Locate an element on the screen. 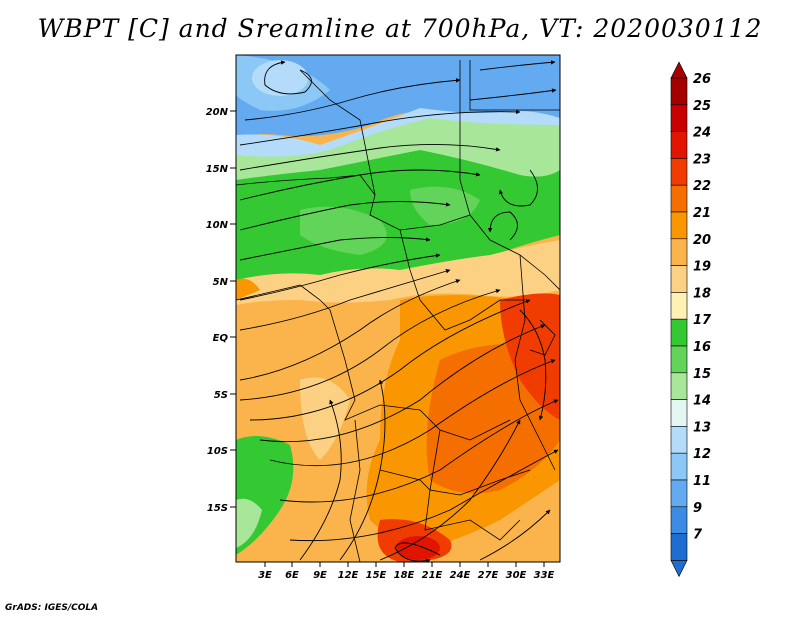  colorbar-label: 23 is located at coordinates (702, 159).